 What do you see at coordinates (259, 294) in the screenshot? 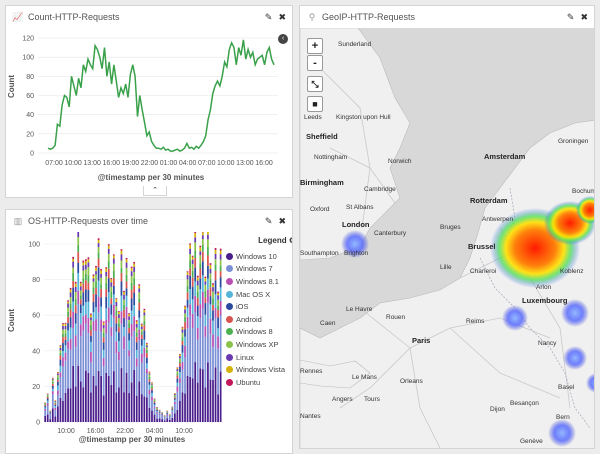
I see `legend-item: Mac OS X` at bounding box center [259, 294].